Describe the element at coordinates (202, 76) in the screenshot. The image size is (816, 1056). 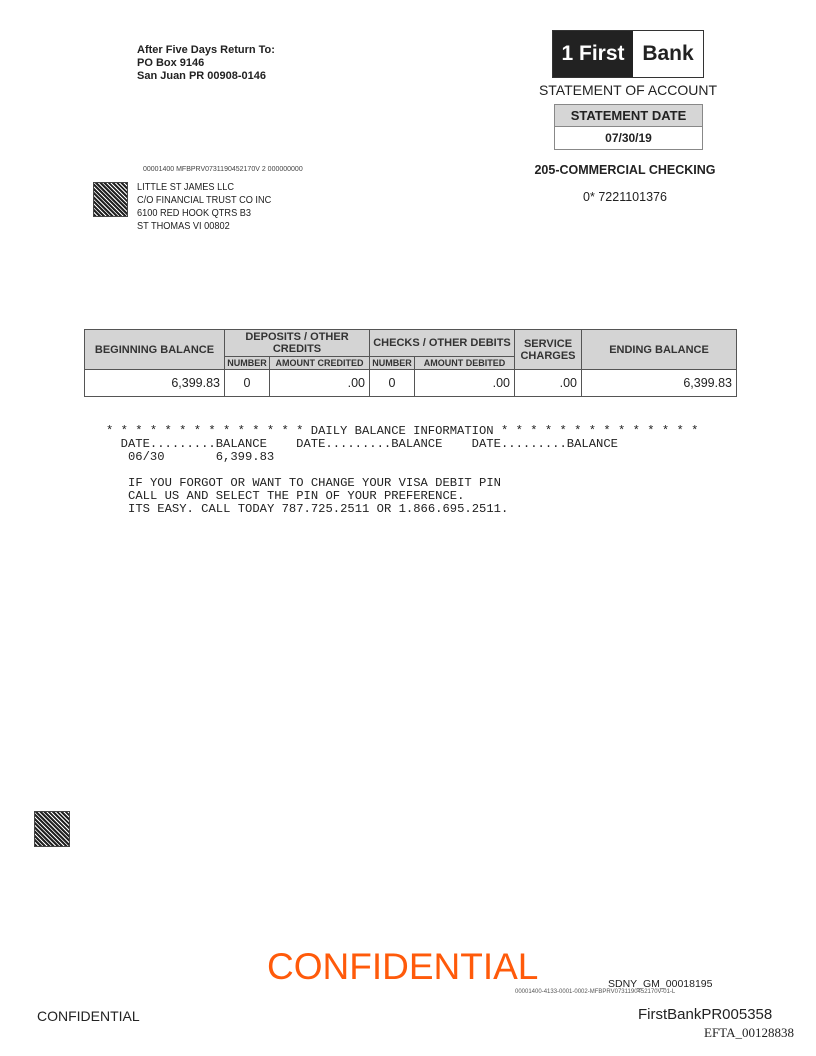
I see `return-line: San Juan PR 00908-0146` at that location.